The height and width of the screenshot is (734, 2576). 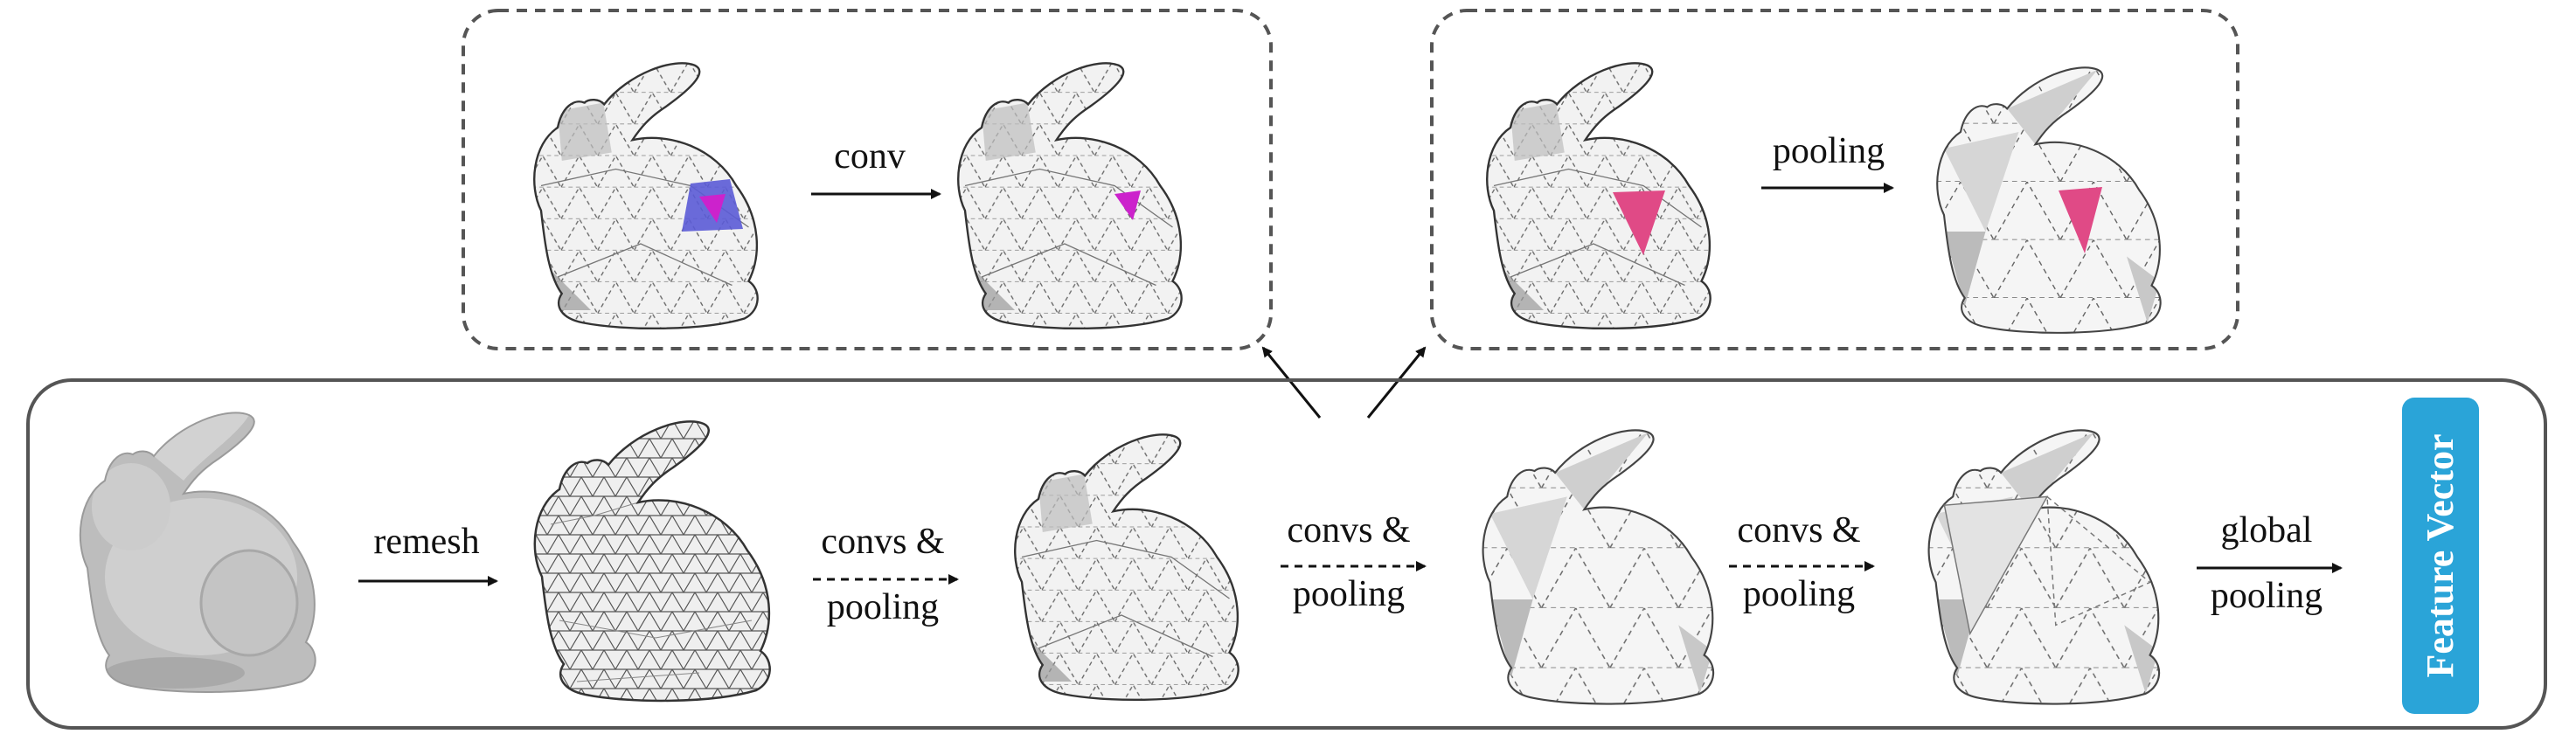 I want to click on conv-output-mesh: bunny-wireframe-icon, so click(x=1073, y=198).